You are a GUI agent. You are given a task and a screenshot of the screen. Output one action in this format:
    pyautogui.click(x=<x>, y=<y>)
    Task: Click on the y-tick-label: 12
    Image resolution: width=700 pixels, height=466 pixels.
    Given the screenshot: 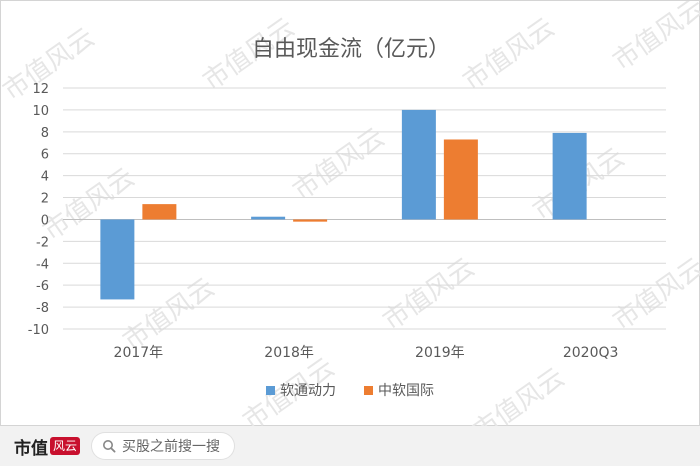 What is the action you would take?
    pyautogui.click(x=40, y=89)
    